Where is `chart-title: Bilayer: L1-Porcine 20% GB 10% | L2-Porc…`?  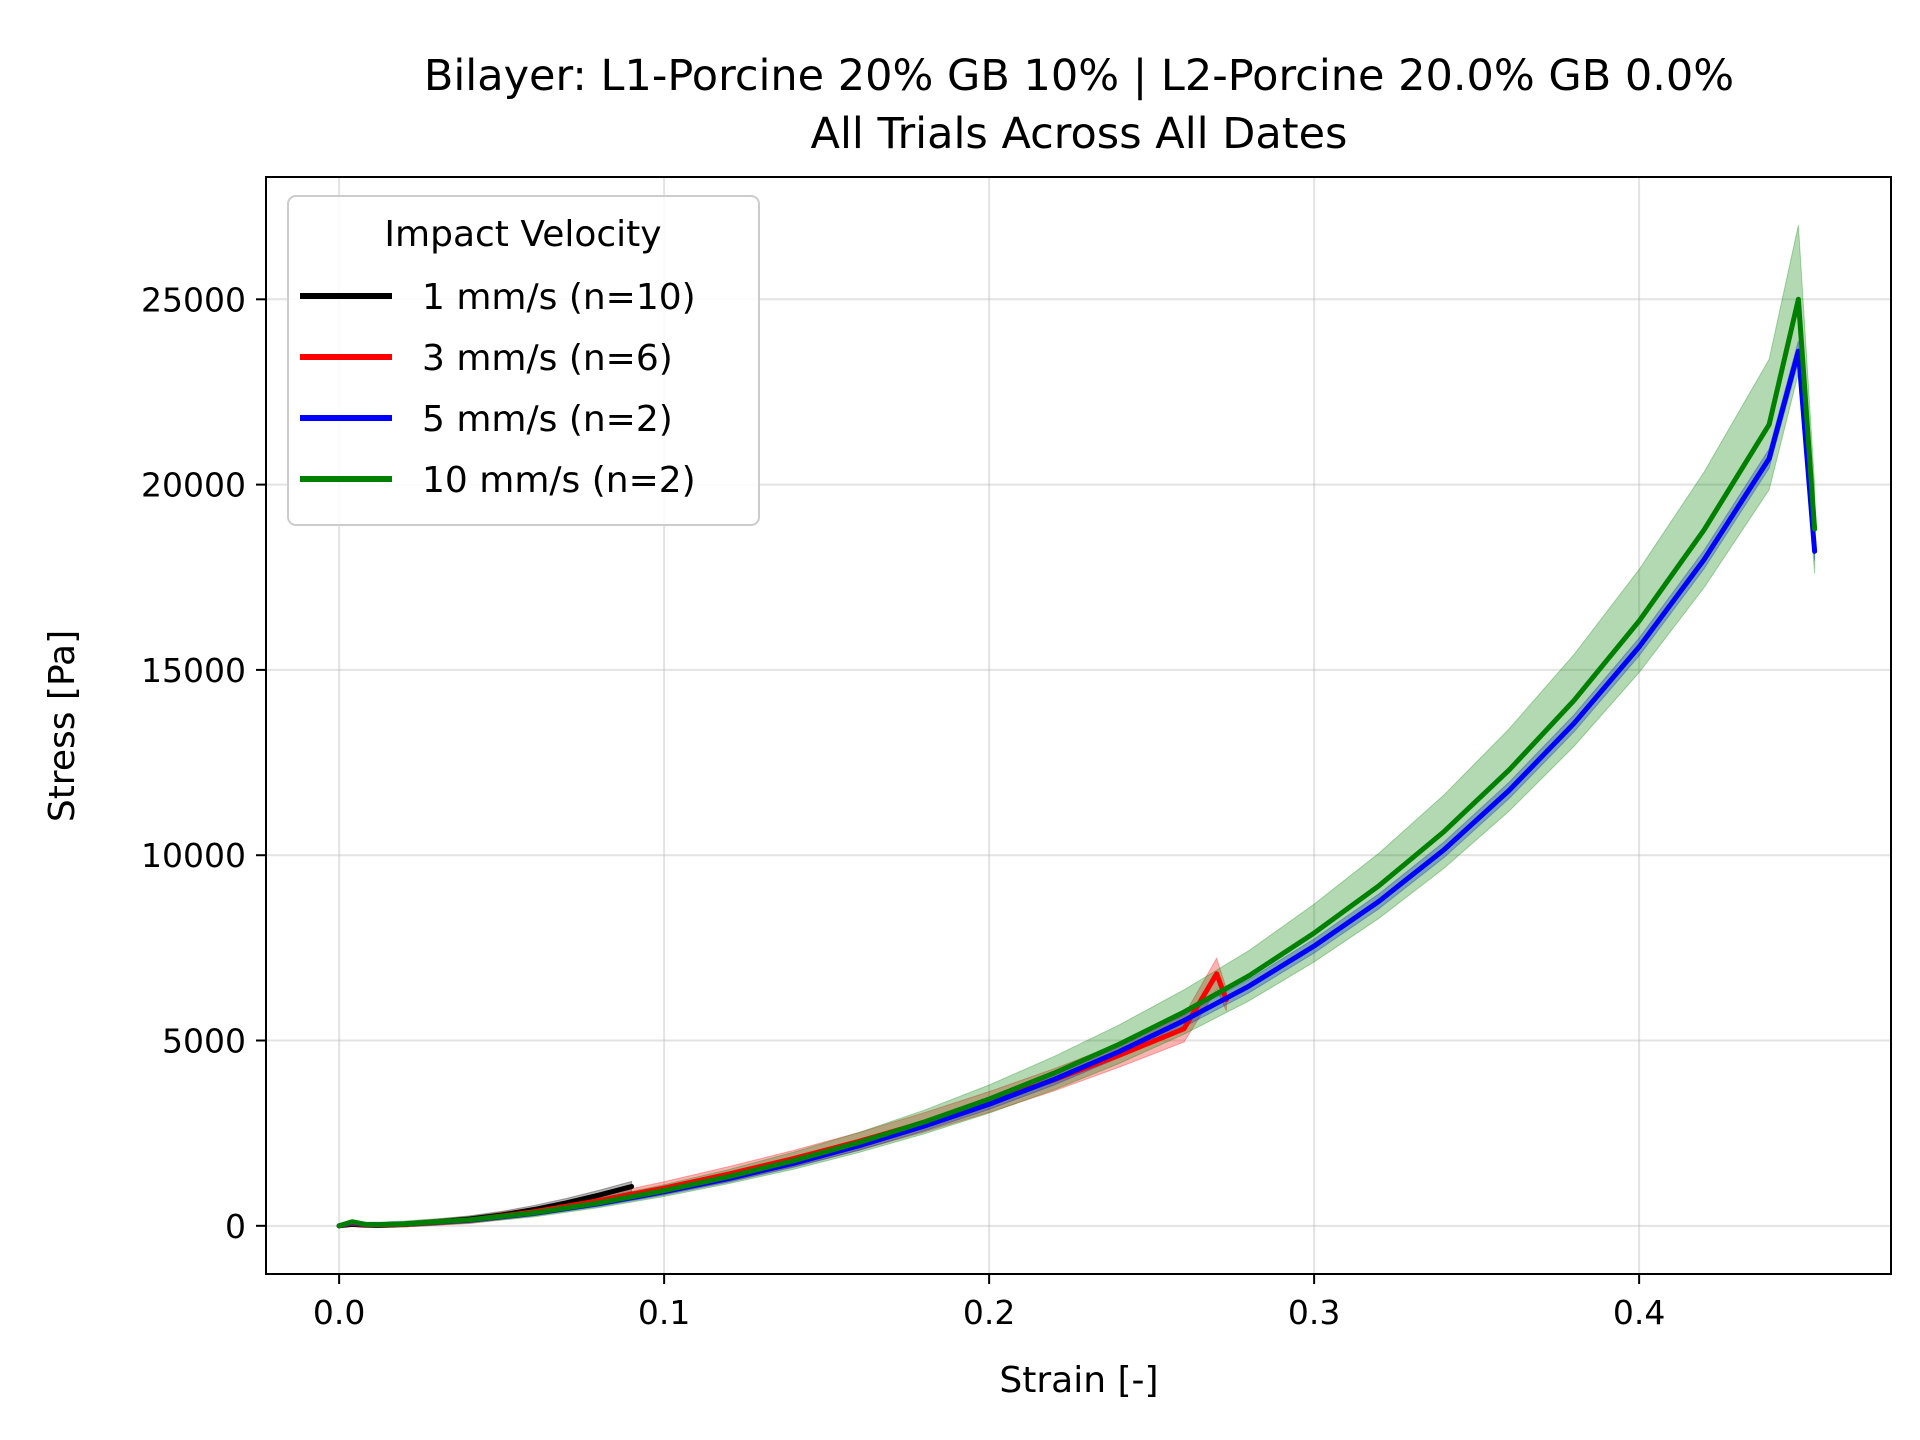 chart-title: Bilayer: L1-Porcine 20% GB 10% | L2-Porc… is located at coordinates (1079, 76).